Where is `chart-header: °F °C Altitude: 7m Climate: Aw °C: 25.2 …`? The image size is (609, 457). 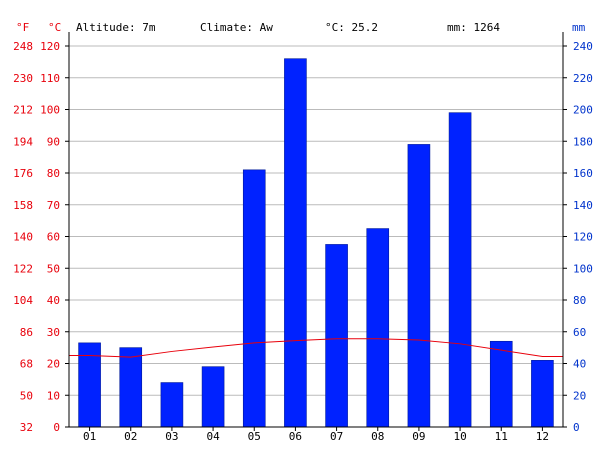 chart-header: °F °C Altitude: 7m Climate: Aw °C: 25.2 … is located at coordinates (301, 27).